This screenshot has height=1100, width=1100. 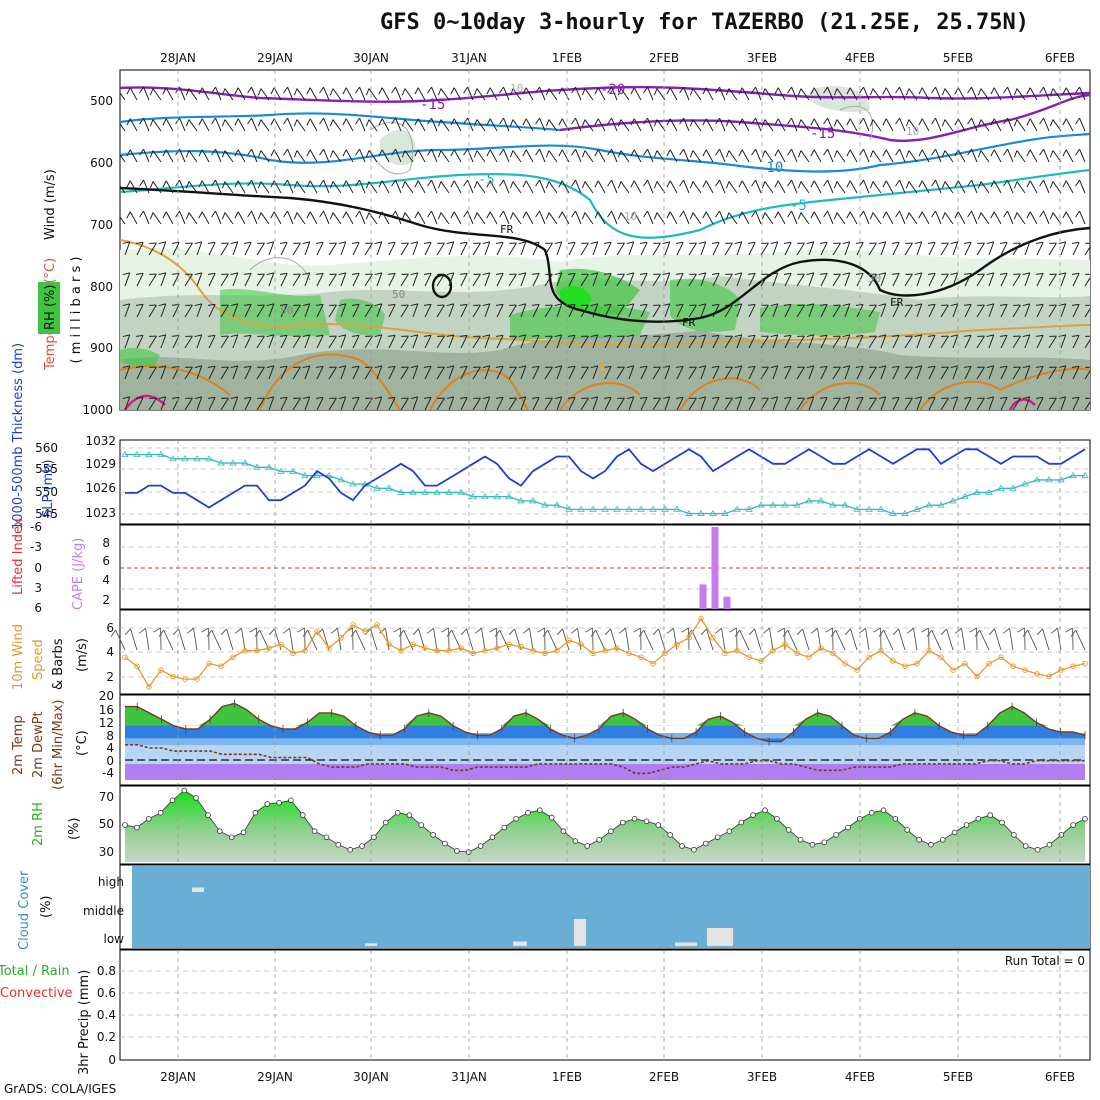 I want to click on upper-ylabel-rh-group: RH (%), so click(x=50, y=307).